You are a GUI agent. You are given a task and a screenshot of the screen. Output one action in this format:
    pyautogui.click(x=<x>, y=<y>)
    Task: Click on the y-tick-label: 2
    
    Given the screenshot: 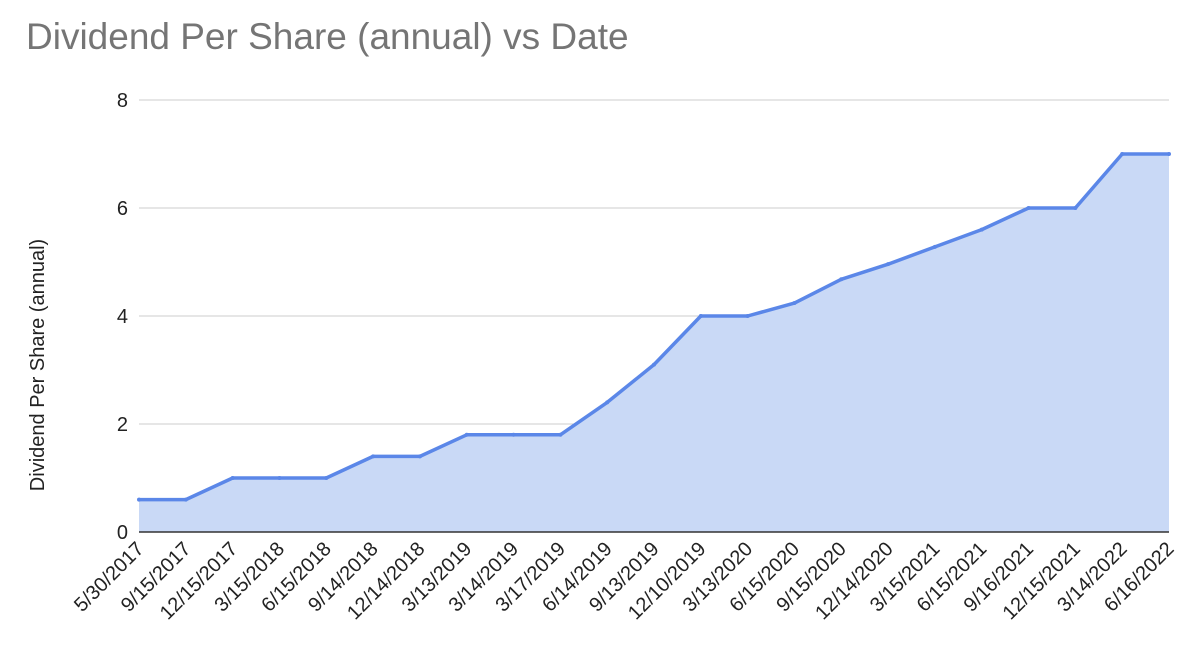 What is the action you would take?
    pyautogui.click(x=122, y=425)
    